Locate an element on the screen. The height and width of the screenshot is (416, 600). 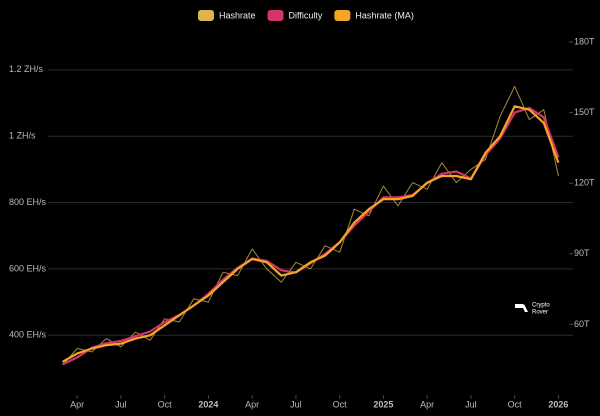
legend-label: Difficulty is located at coordinates (306, 15).